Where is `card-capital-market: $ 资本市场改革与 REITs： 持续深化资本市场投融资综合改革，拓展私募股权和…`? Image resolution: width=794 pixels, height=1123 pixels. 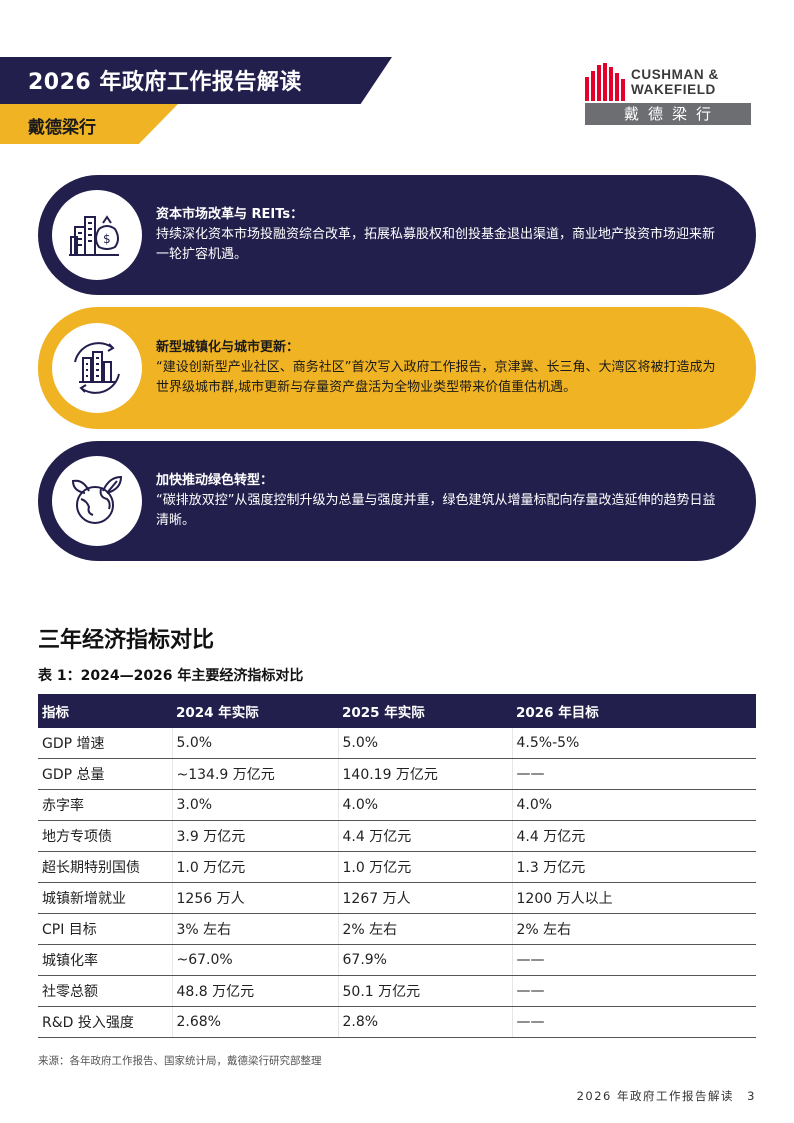 card-capital-market: $ 资本市场改革与 REITs： 持续深化资本市场投融资综合改革，拓展私募股权和… is located at coordinates (397, 235).